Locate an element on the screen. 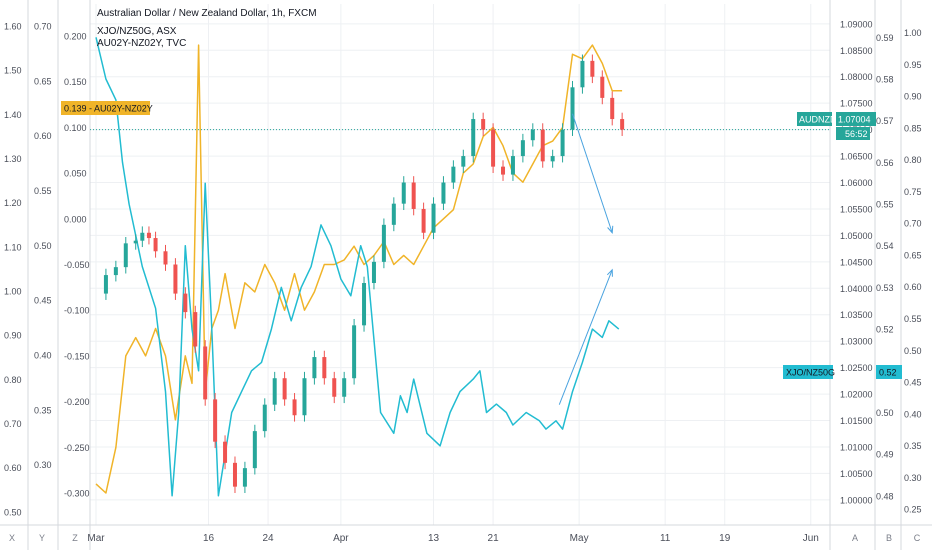  axis-mode-button: Z is located at coordinates (75, 538).